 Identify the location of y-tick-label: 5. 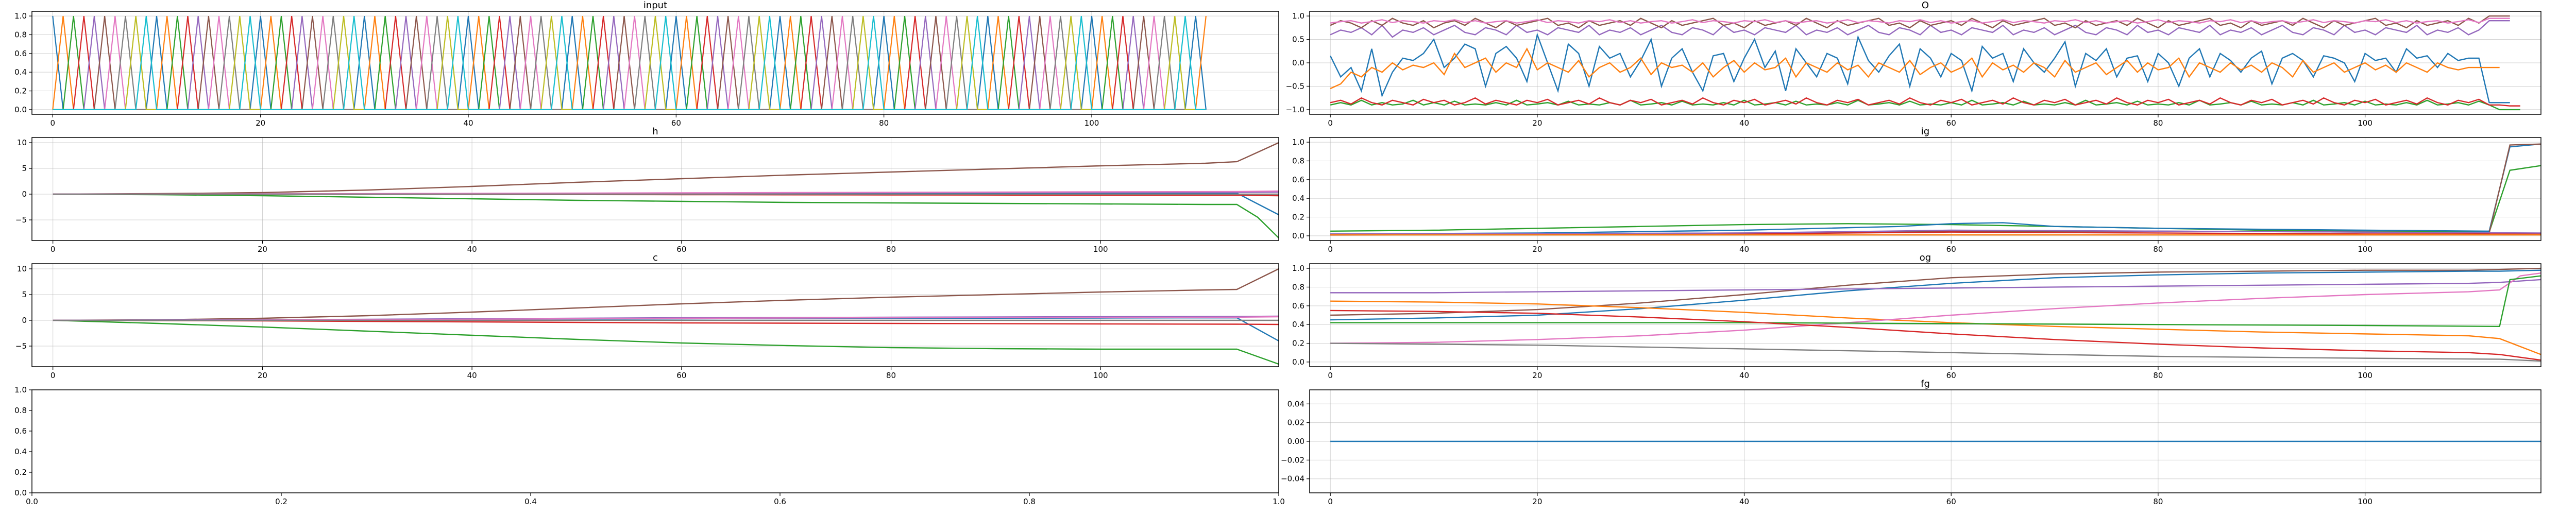
(24, 295).